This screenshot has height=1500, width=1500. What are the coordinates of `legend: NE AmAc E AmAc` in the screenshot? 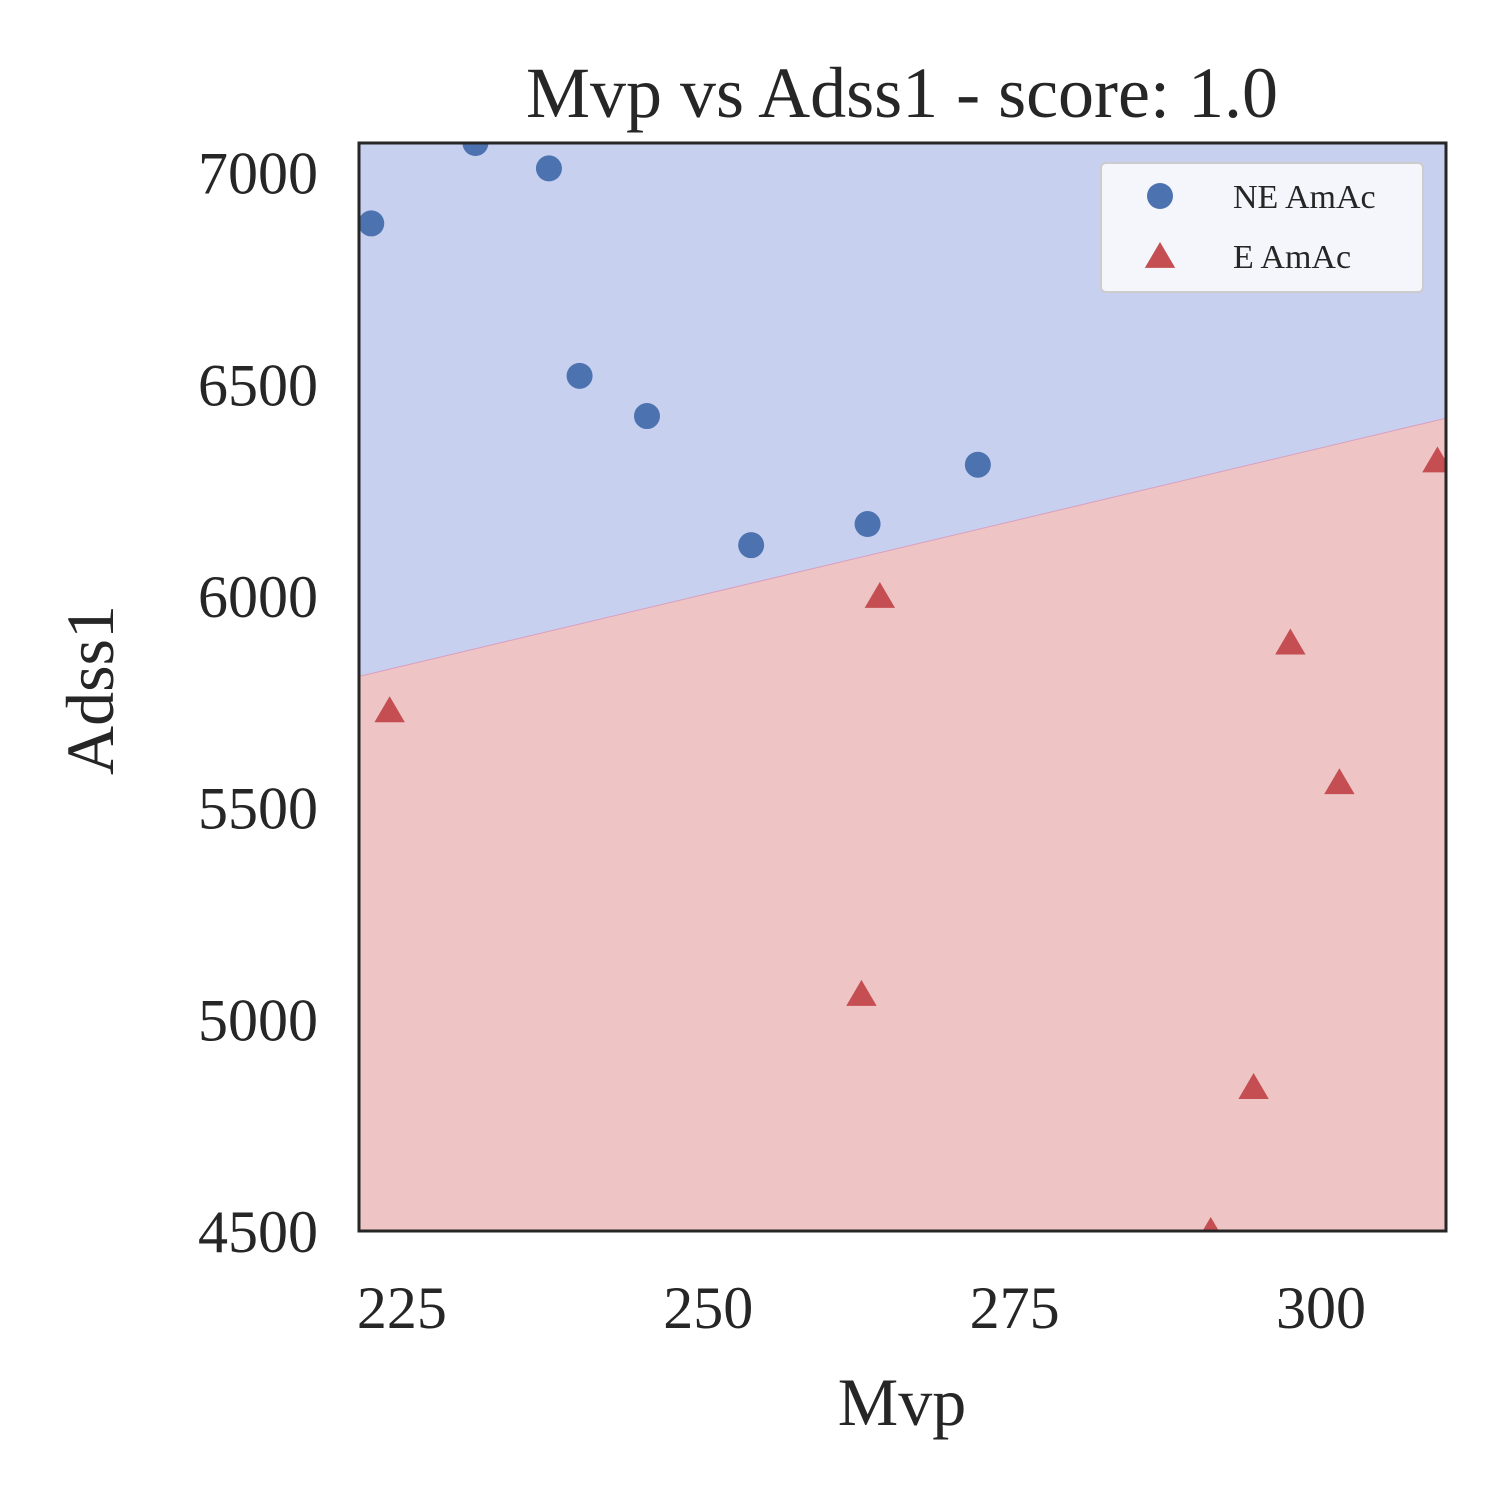 It's located at (1262, 227).